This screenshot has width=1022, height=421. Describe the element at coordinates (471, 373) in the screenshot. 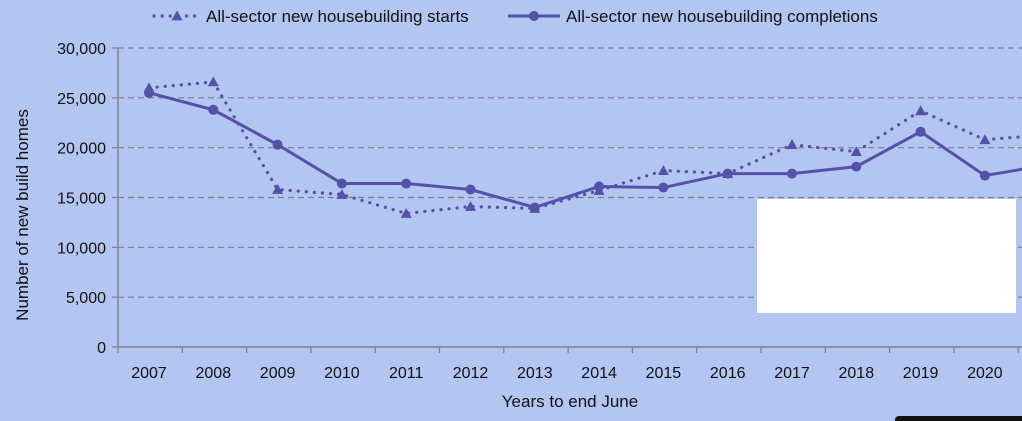

I see `x-tick-label: 2012` at that location.